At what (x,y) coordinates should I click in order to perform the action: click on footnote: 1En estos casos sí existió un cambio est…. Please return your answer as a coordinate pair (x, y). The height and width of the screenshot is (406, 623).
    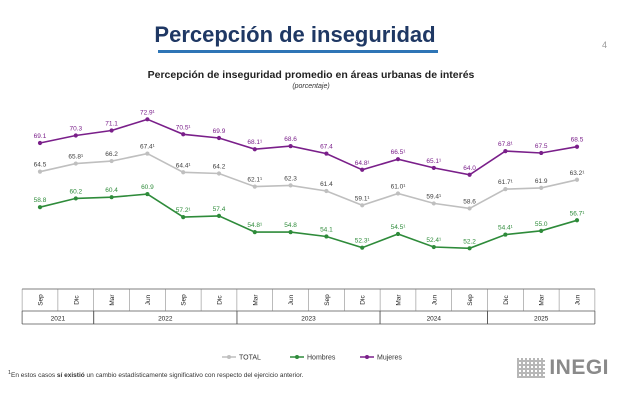
    Looking at the image, I should click on (155, 374).